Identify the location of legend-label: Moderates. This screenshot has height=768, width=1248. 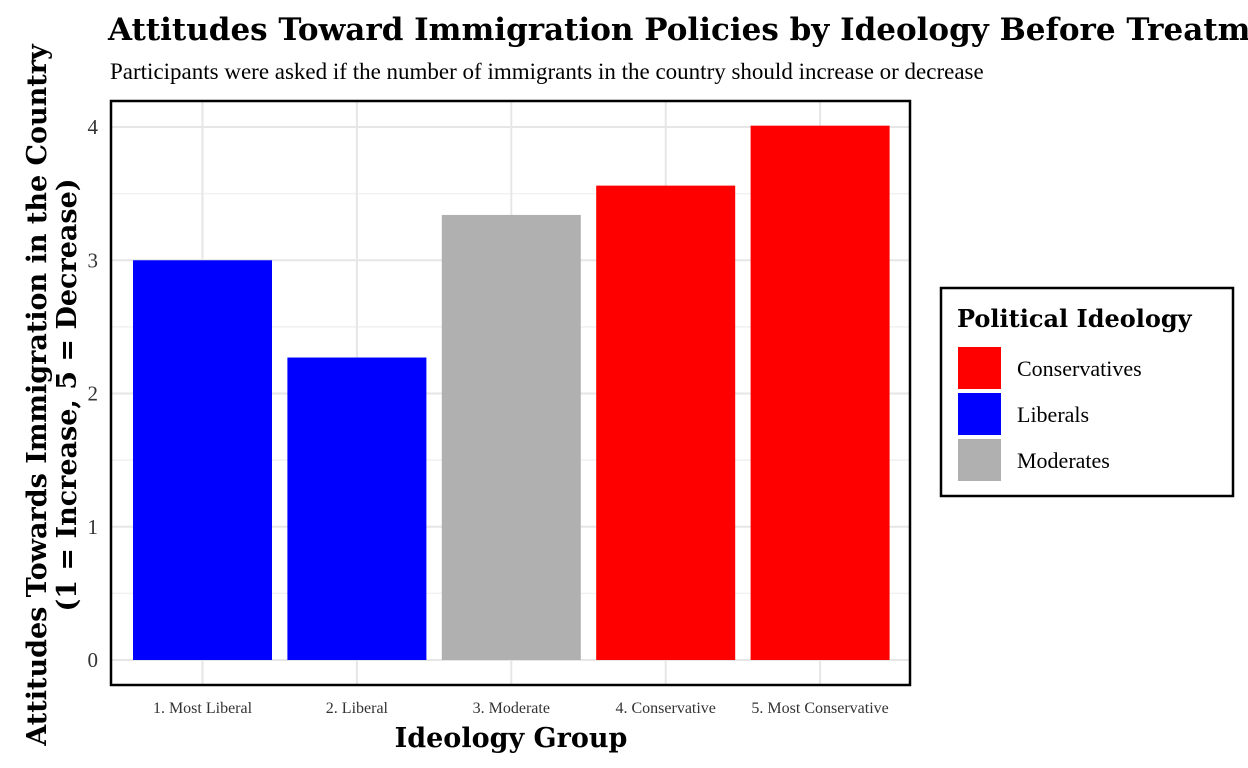
(1063, 460).